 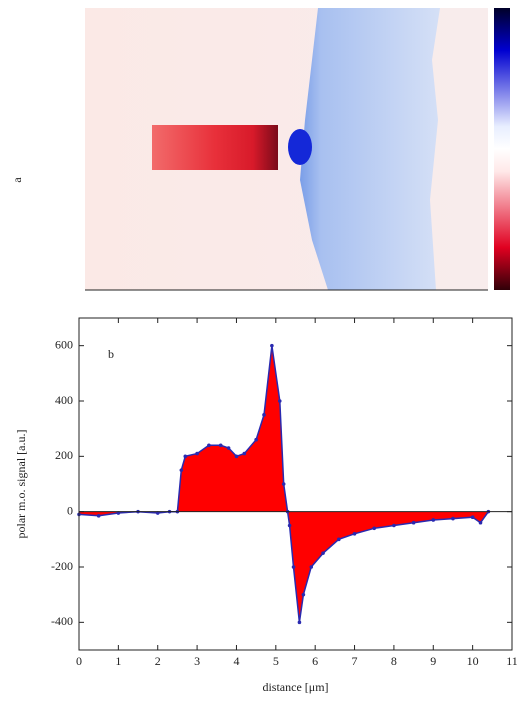 I want to click on y-tick-label: -200, so click(x=62, y=566).